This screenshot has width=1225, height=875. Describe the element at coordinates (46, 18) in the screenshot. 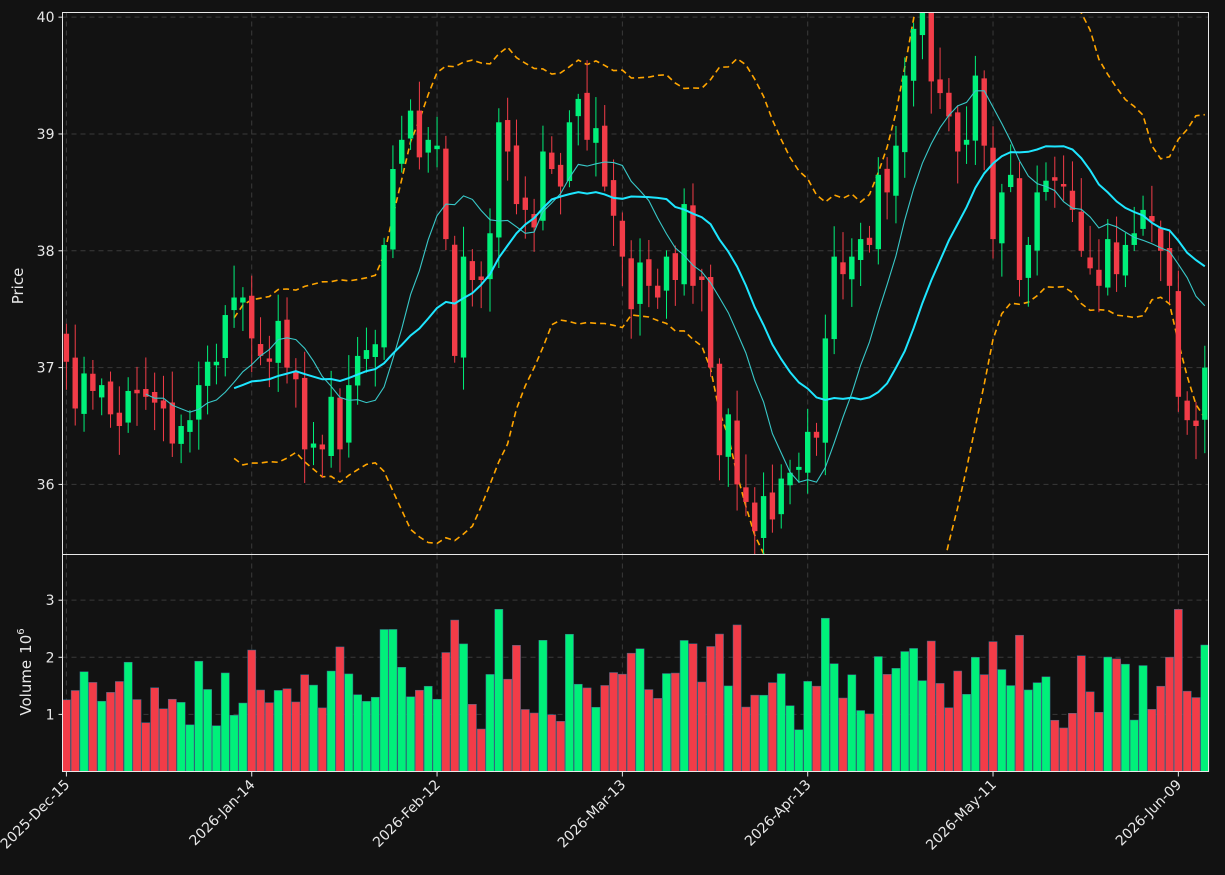

I see `price-y-tick-label: 40` at that location.